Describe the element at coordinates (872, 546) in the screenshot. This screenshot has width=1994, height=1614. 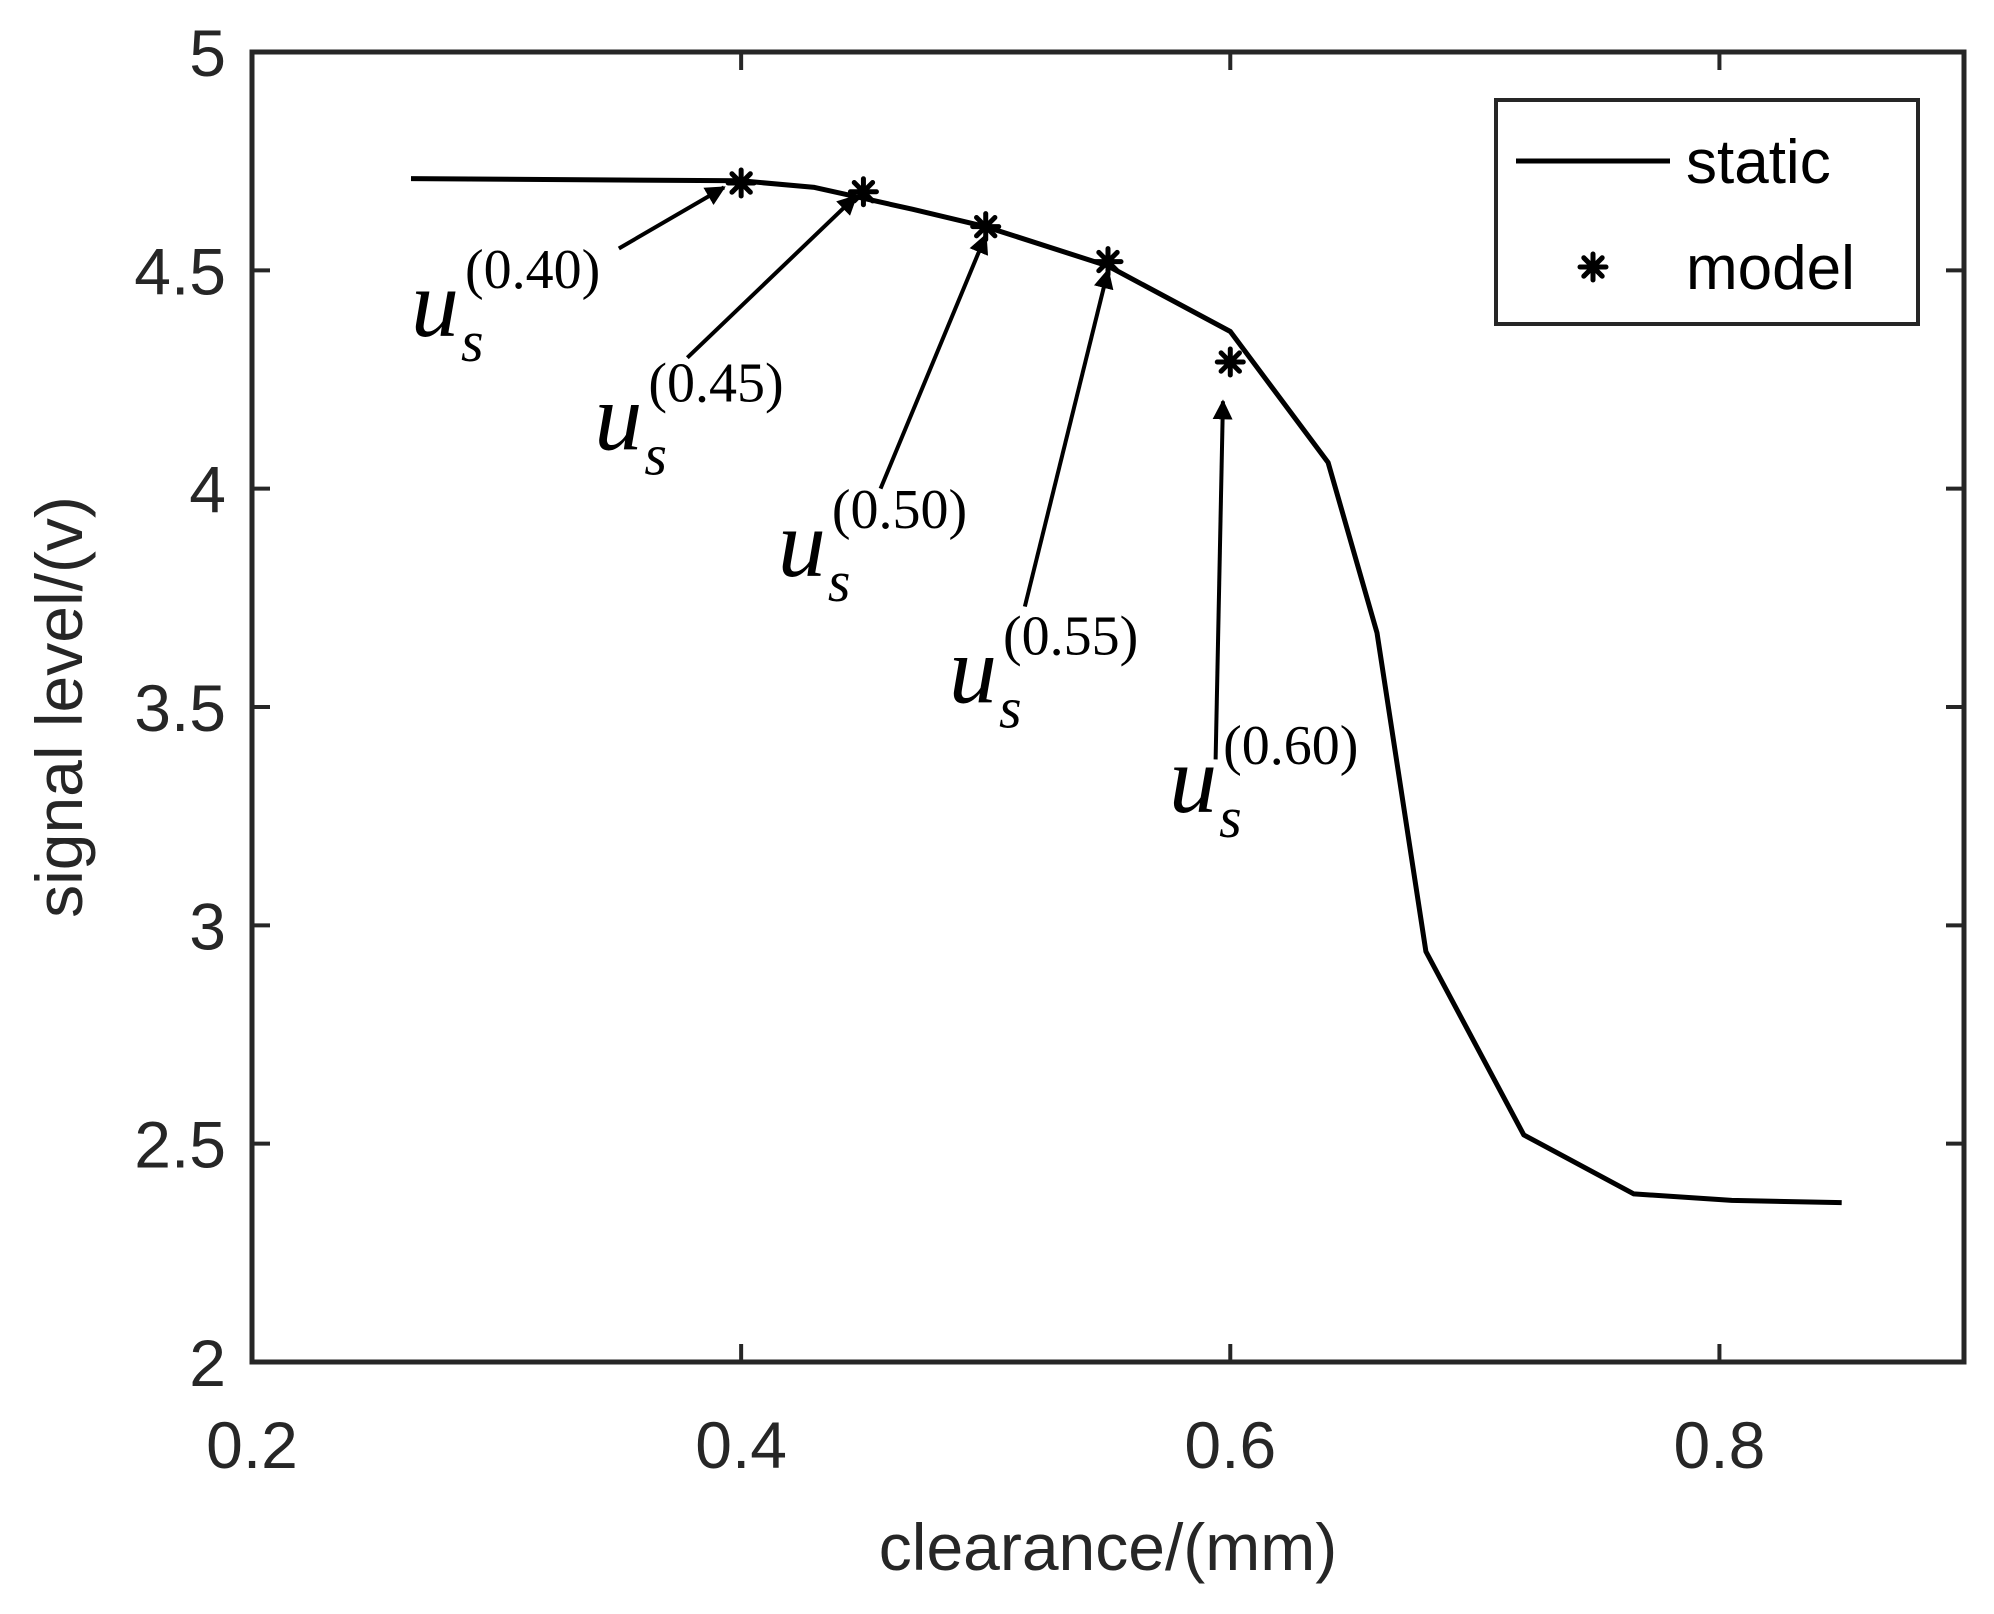
I see `annotation-label: u s (0.50)` at that location.